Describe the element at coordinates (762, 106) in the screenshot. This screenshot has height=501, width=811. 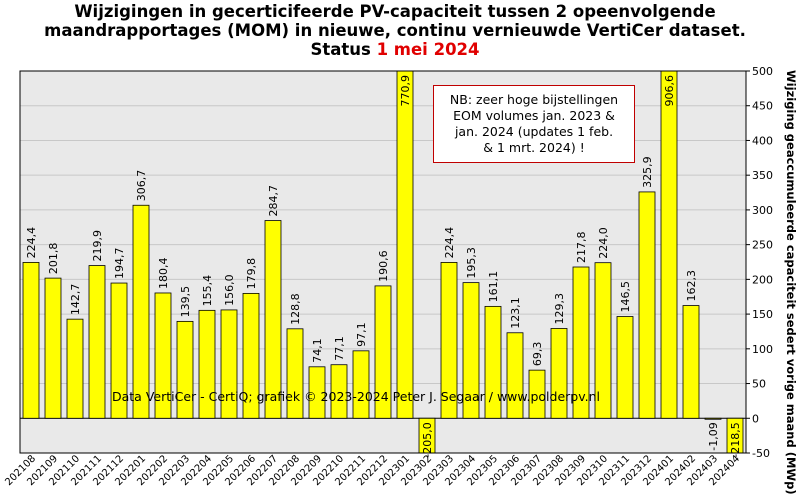
I see `y-tick-label: 450` at that location.